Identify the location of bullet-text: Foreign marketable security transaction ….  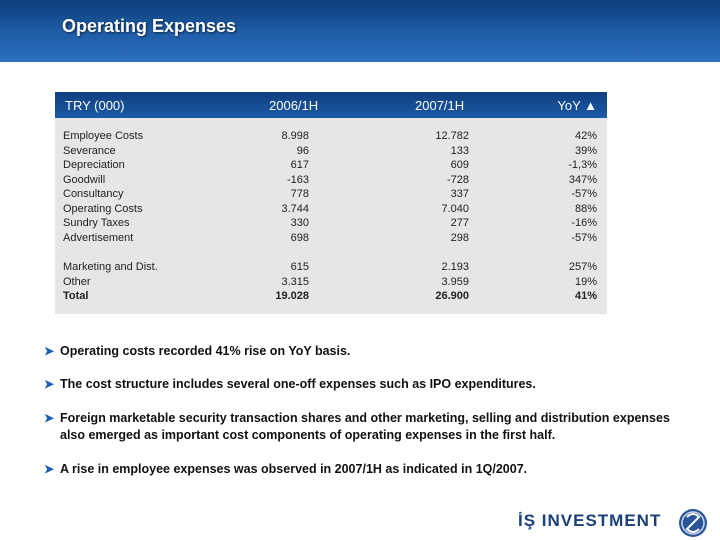
(365, 426).